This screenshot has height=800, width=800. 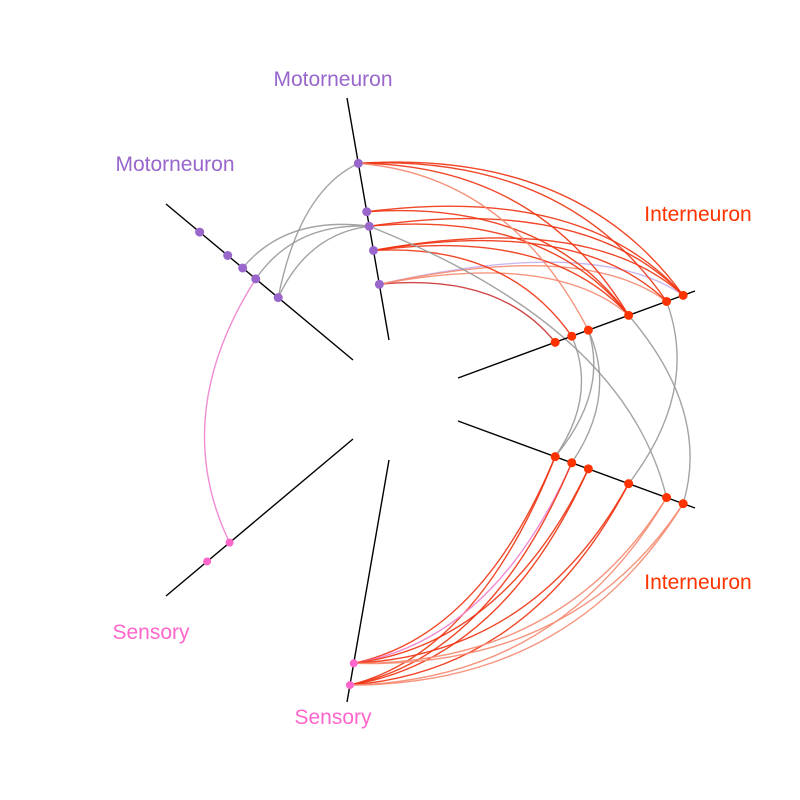 I want to click on axis-label-sensory-left: Sensory, so click(x=151, y=632).